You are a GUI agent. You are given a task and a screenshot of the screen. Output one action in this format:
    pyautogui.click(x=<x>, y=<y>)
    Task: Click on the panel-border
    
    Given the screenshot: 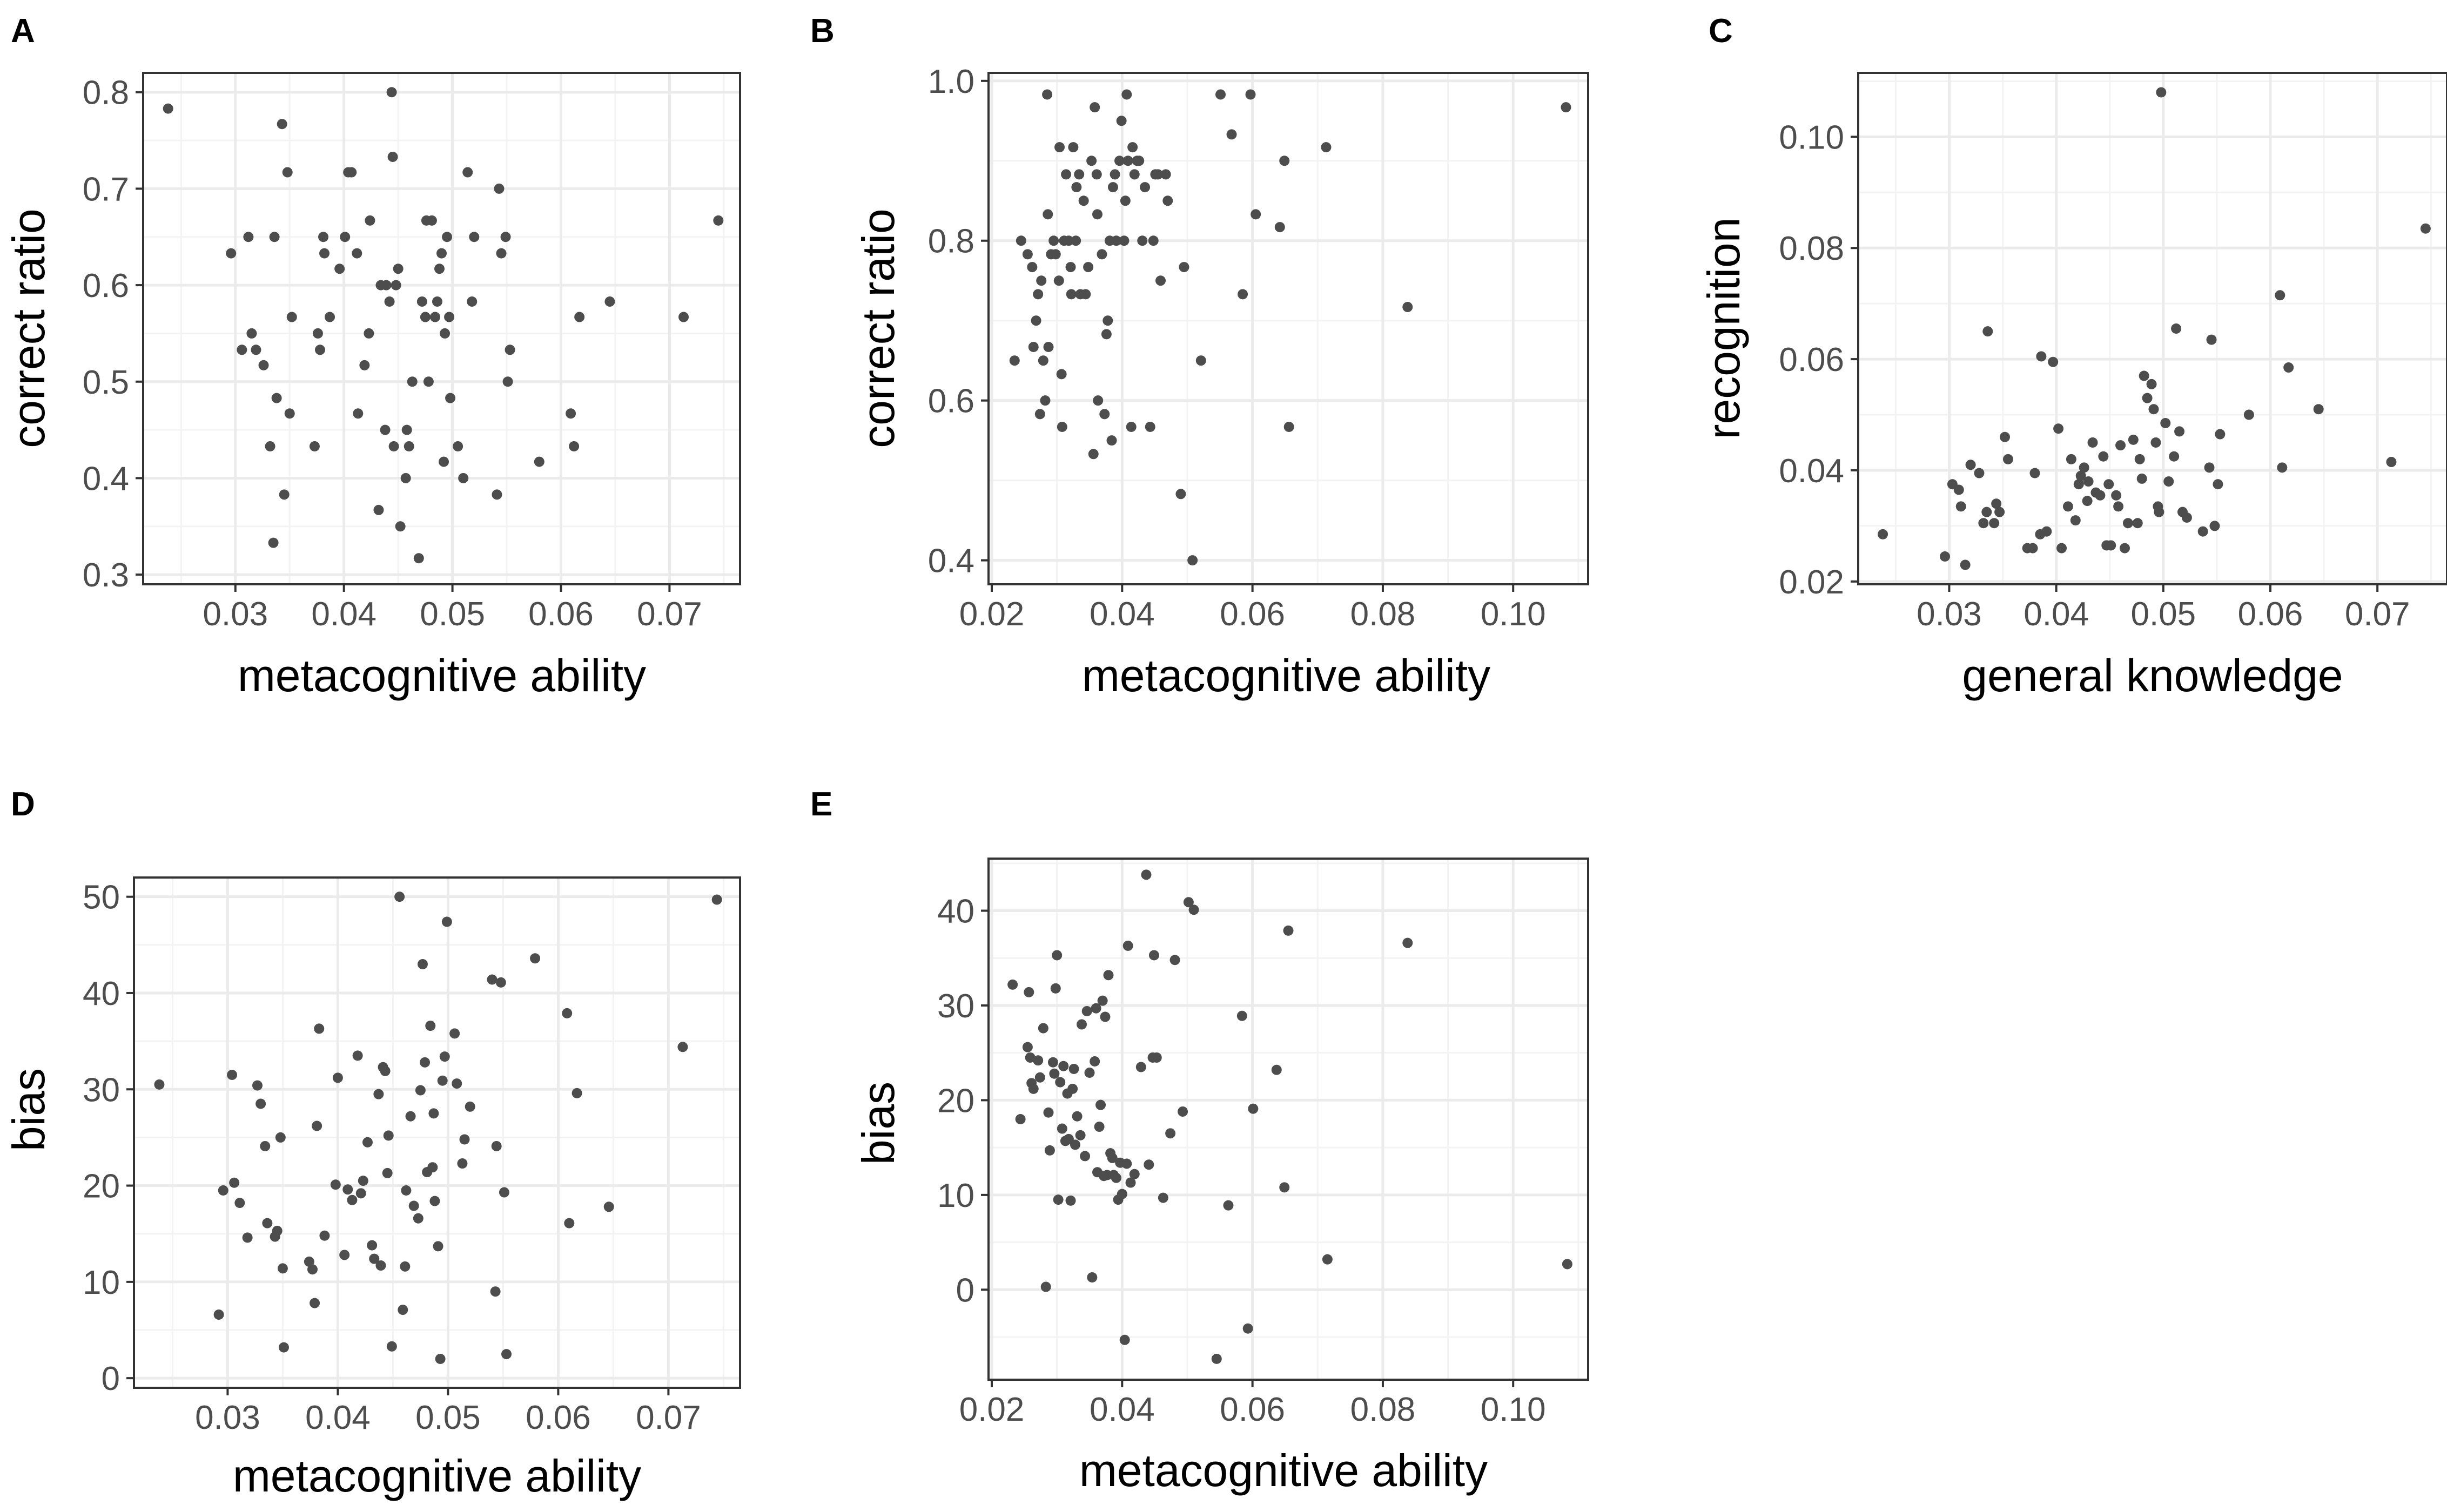 What is the action you would take?
    pyautogui.click(x=2152, y=329)
    